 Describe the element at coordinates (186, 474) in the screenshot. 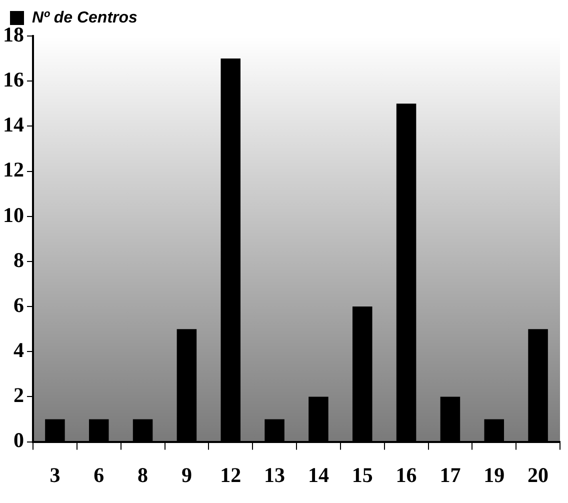

I see `x-tick-label: 9` at that location.